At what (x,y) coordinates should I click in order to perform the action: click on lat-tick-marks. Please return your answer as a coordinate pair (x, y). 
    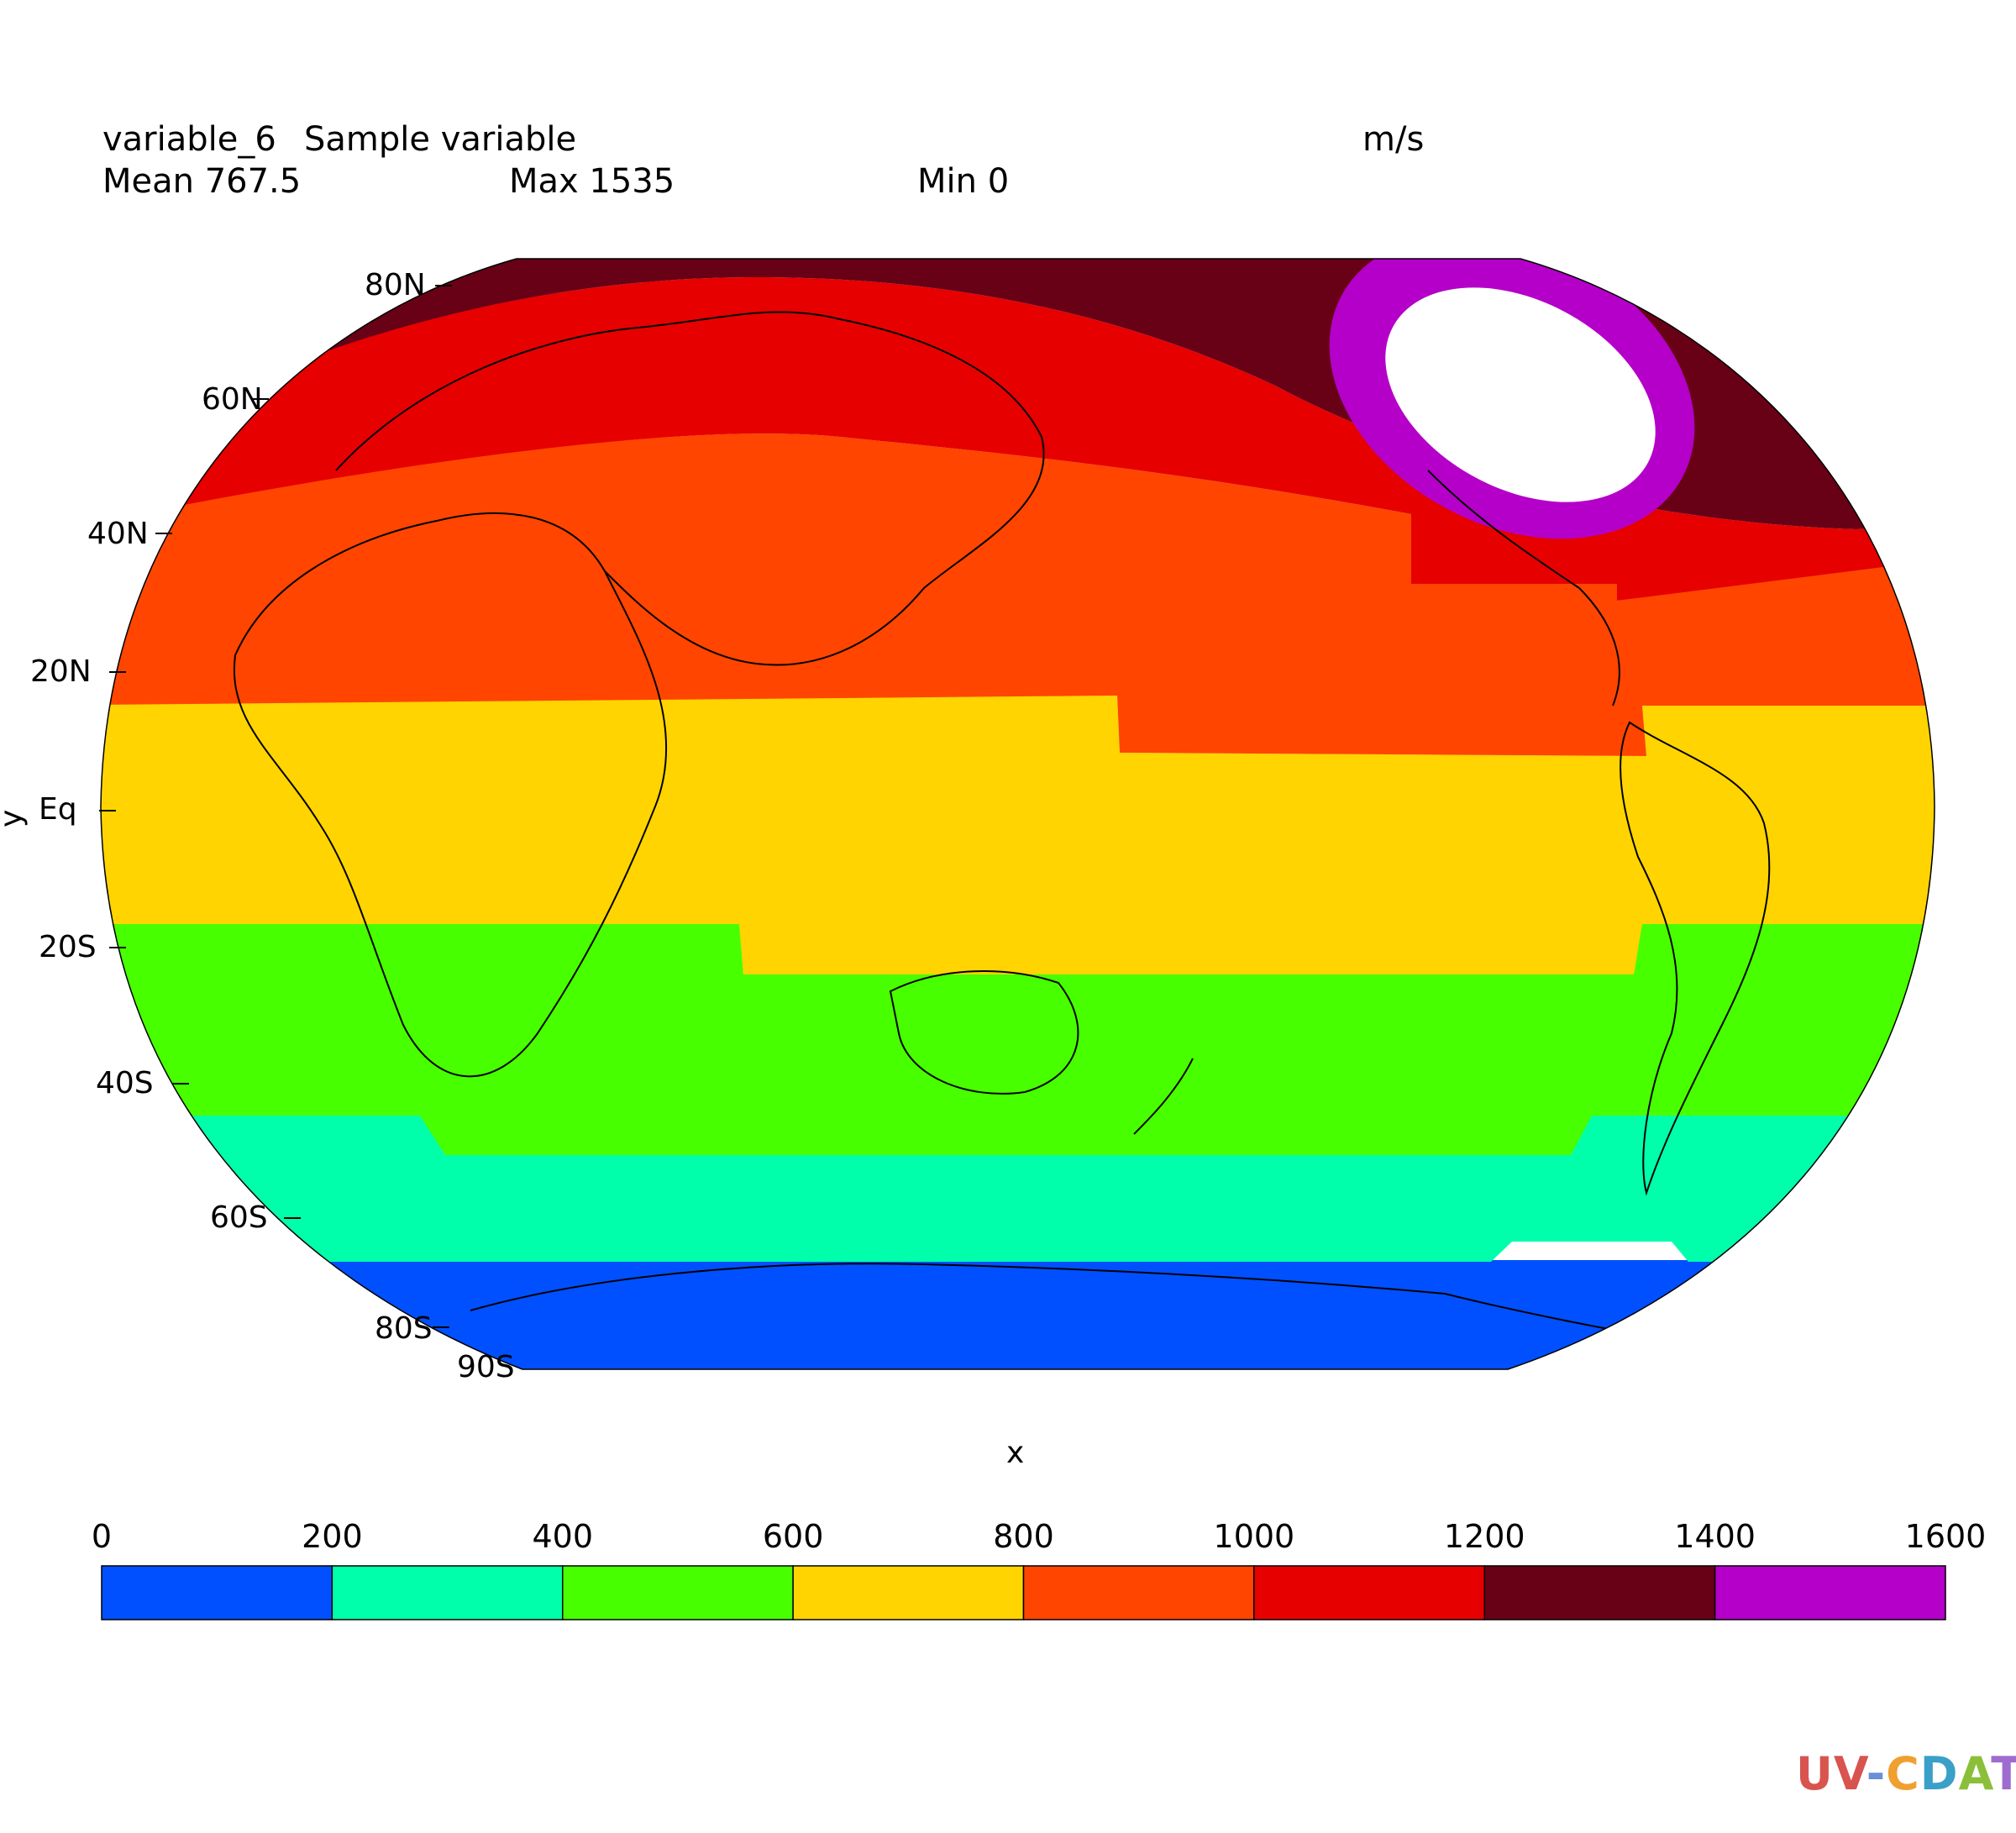
    Looking at the image, I should click on (275, 806).